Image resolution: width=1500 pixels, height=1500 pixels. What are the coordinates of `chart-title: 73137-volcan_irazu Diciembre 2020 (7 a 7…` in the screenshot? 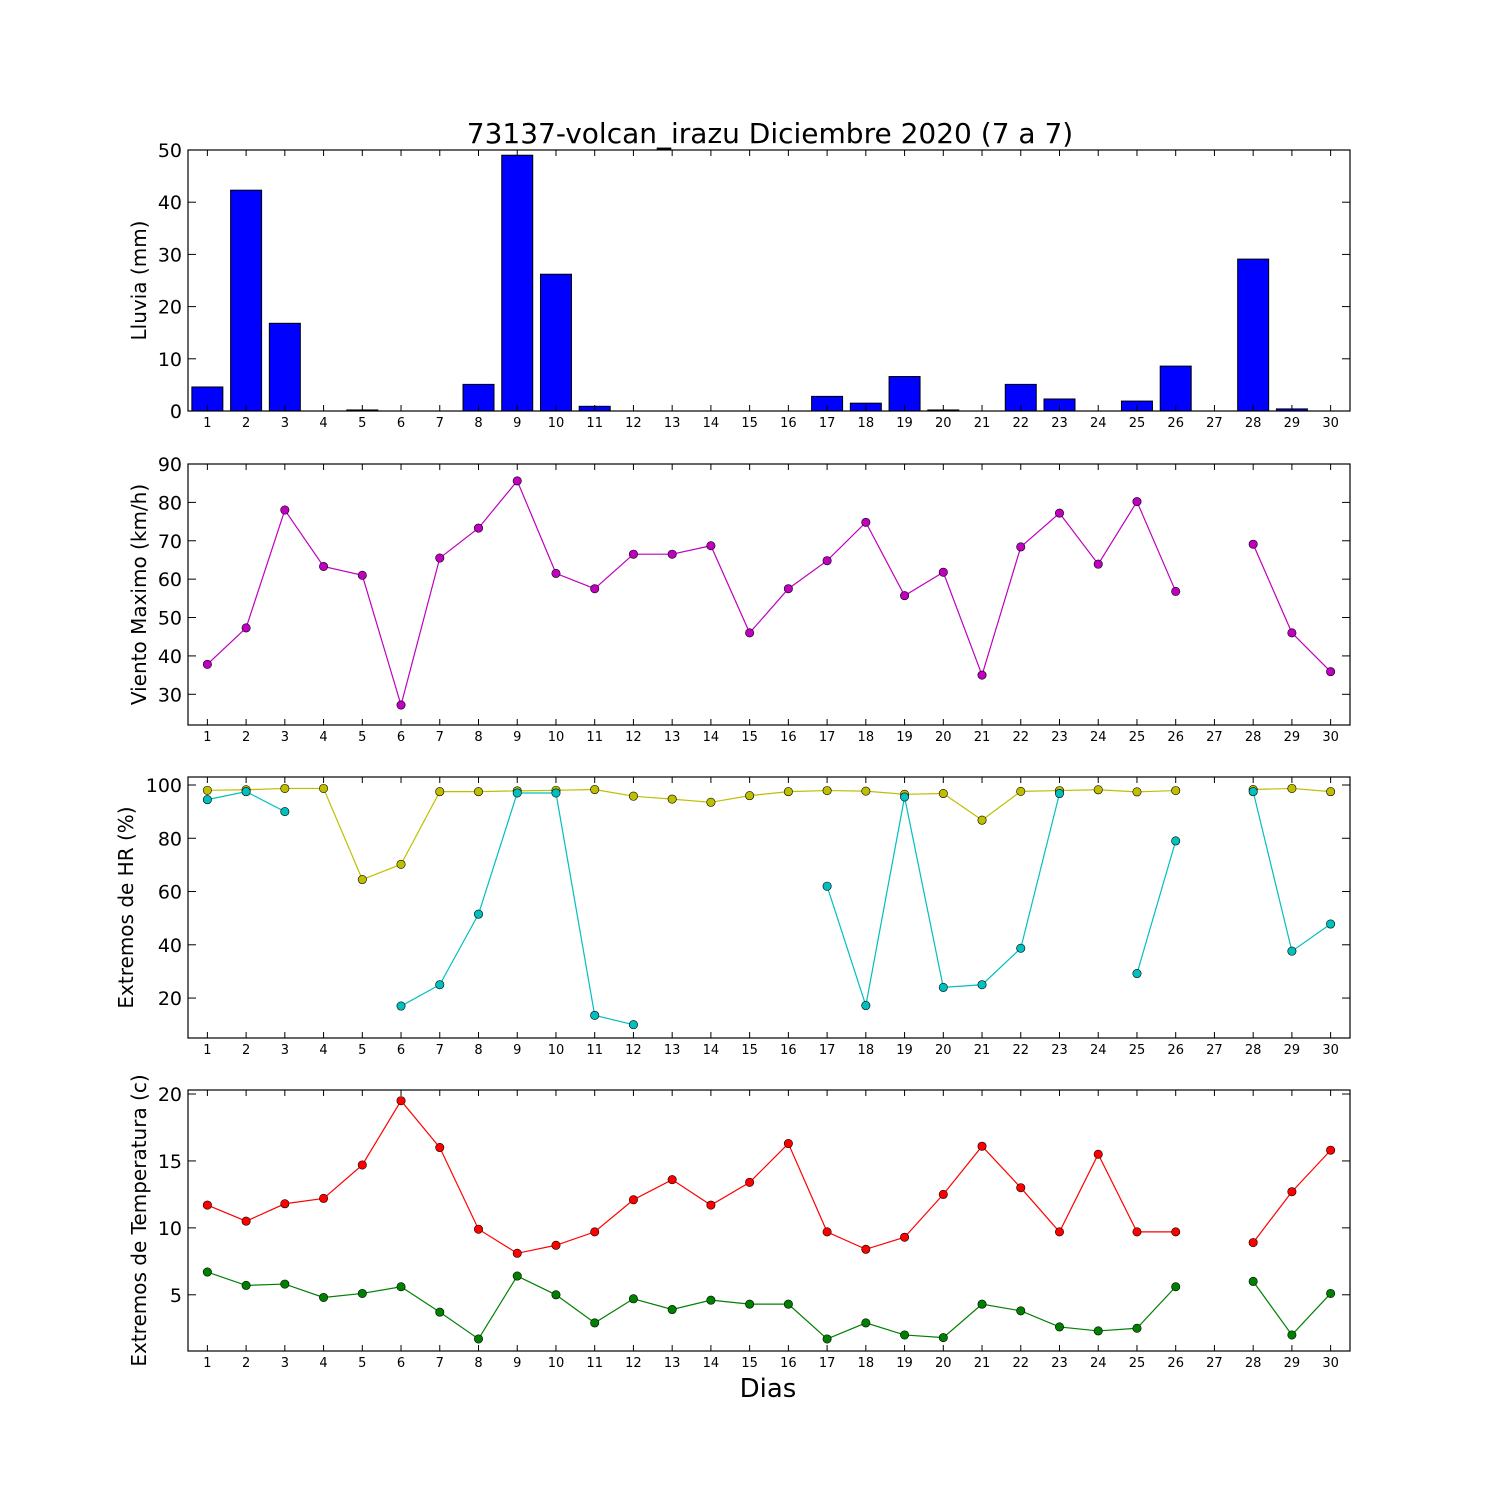 It's located at (770, 133).